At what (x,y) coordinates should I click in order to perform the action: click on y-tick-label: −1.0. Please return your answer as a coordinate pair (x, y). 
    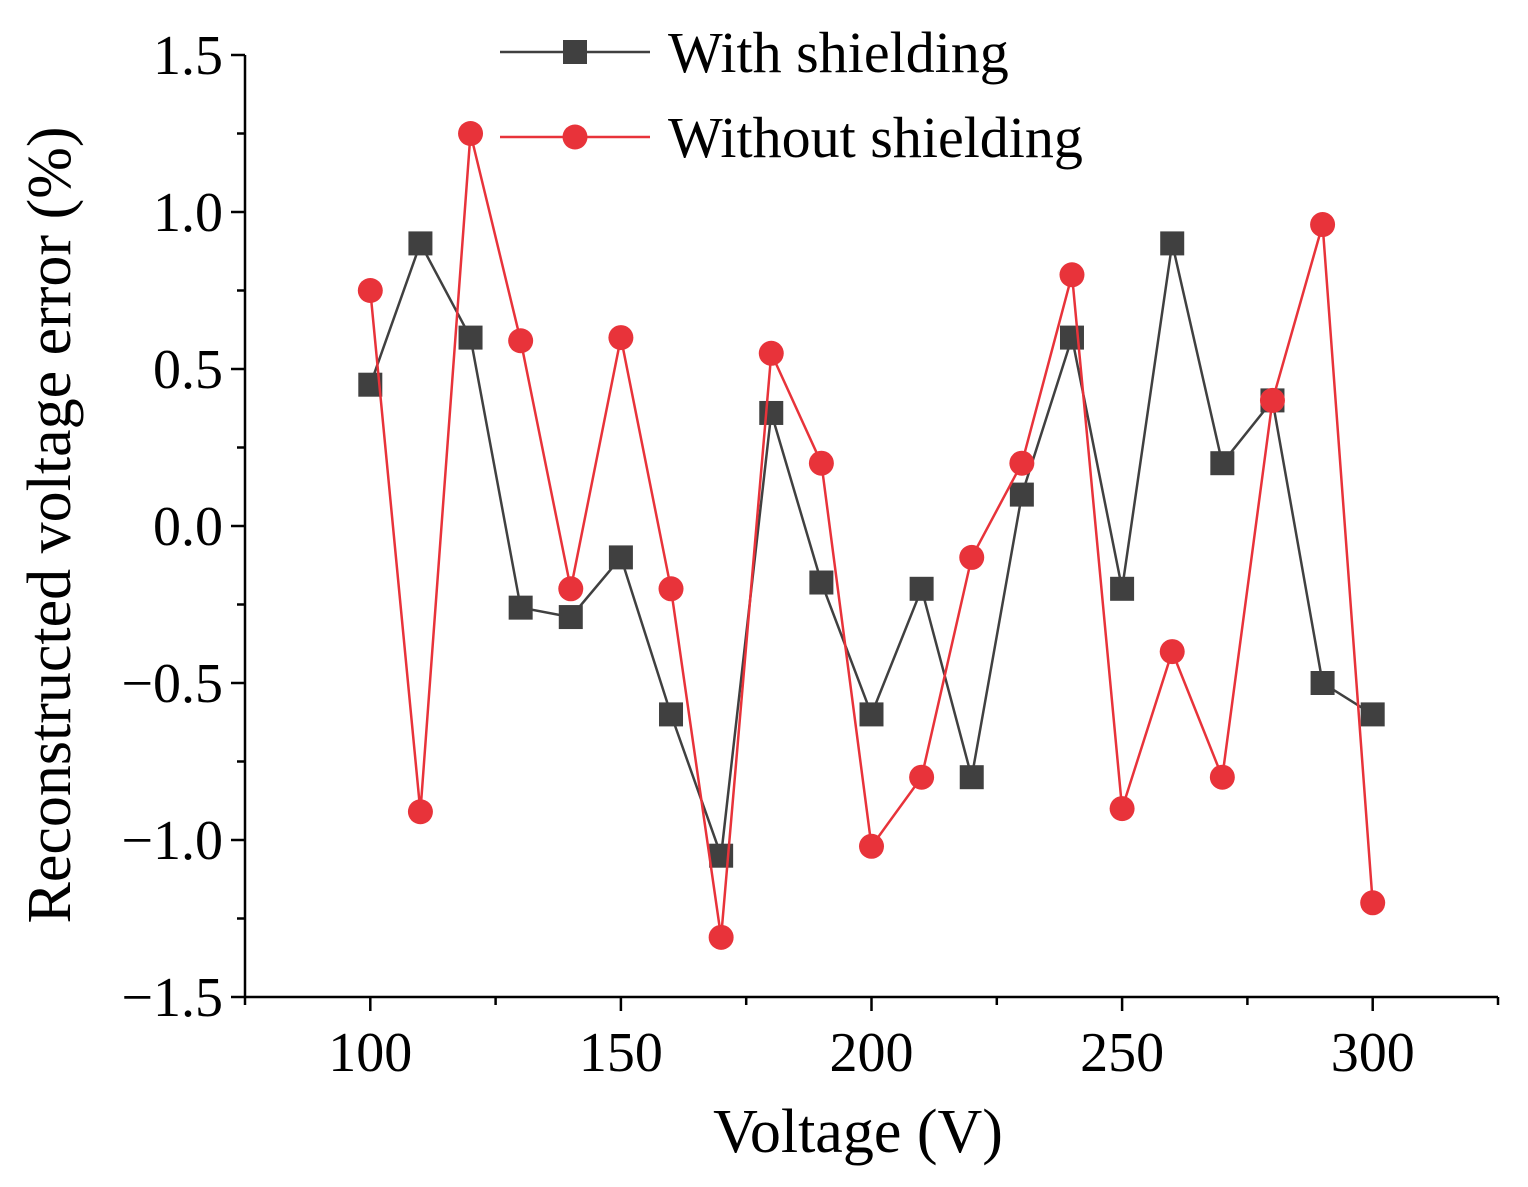
    Looking at the image, I should click on (172, 841).